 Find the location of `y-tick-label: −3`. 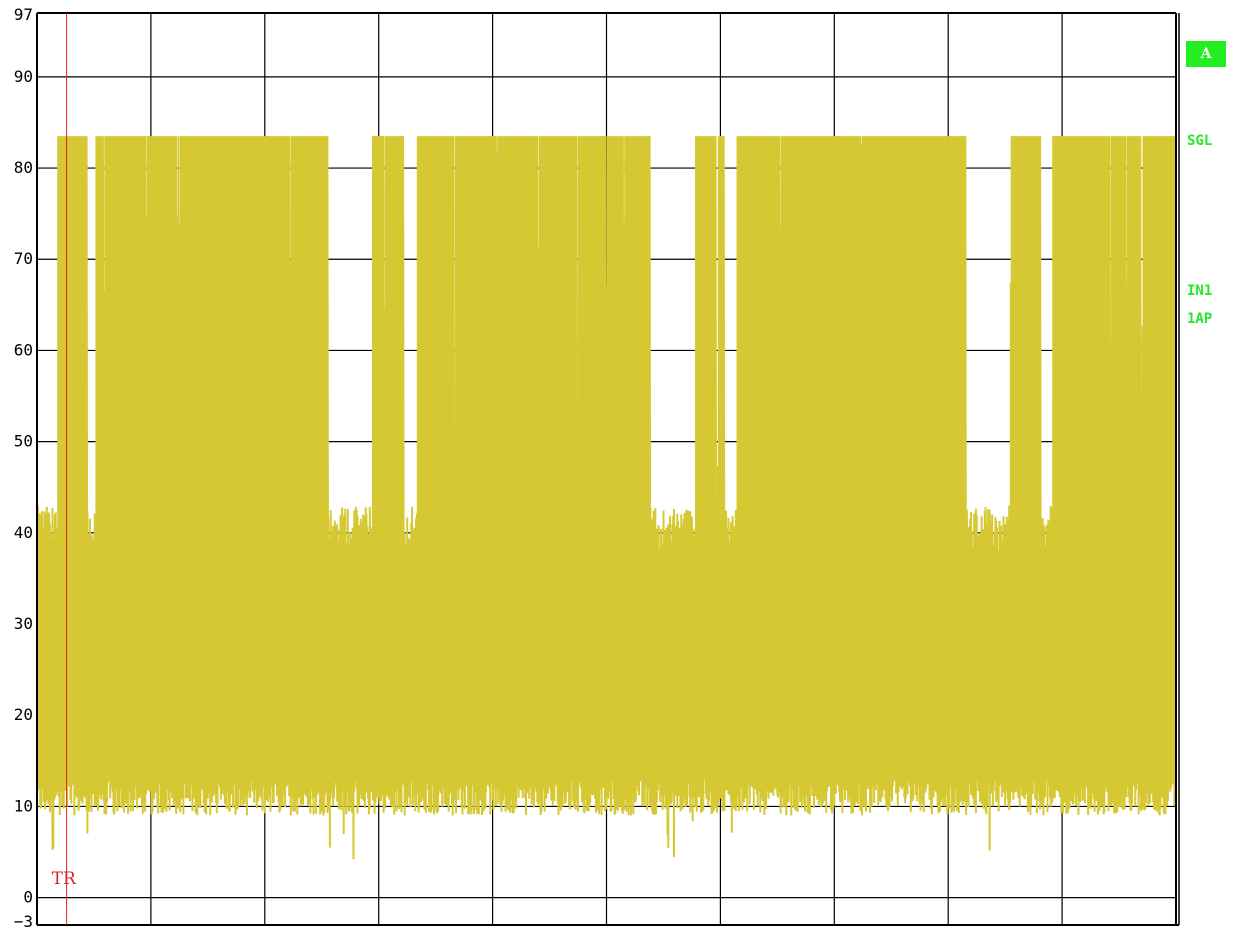

y-tick-label: −3 is located at coordinates (23, 920).